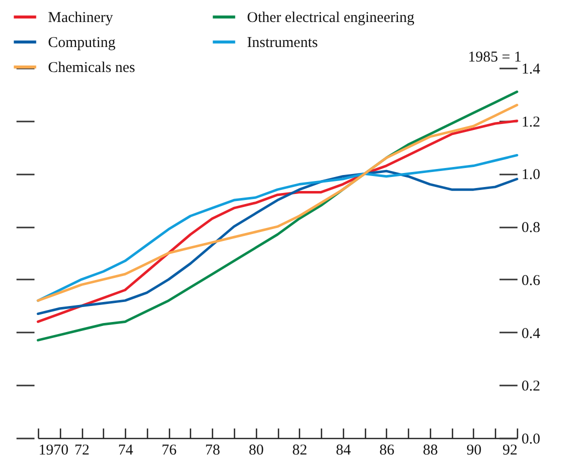 The height and width of the screenshot is (461, 571). What do you see at coordinates (430, 450) in the screenshot?
I see `x-tick-label: 88` at bounding box center [430, 450].